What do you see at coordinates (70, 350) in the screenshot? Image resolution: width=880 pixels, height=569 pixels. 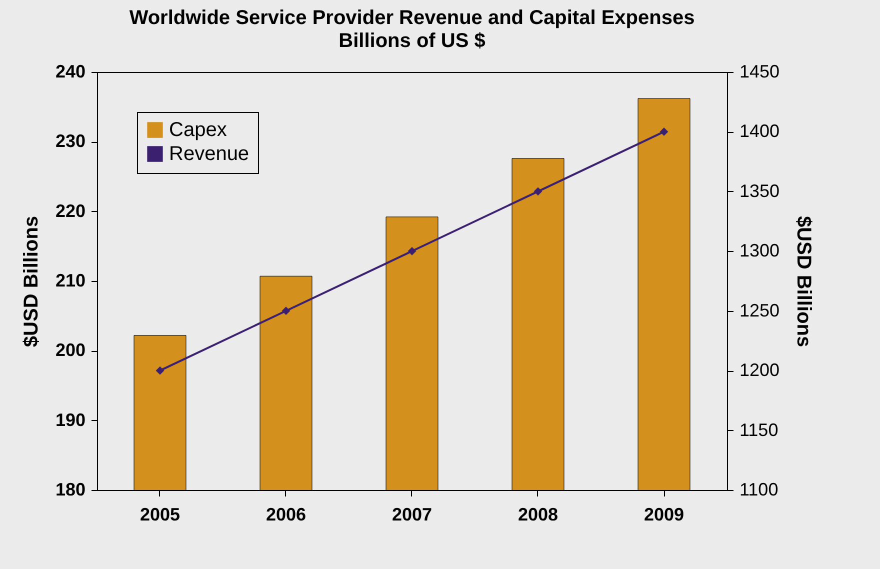 I see `y-tick-label: 200` at bounding box center [70, 350].